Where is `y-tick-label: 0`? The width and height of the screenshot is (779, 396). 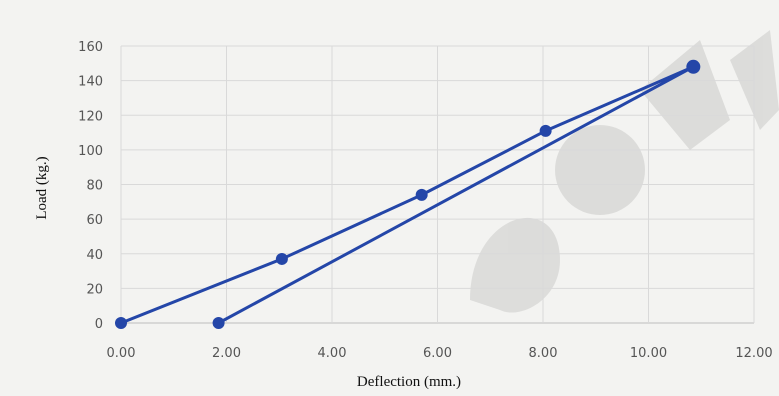
y-tick-label: 0 is located at coordinates (99, 324).